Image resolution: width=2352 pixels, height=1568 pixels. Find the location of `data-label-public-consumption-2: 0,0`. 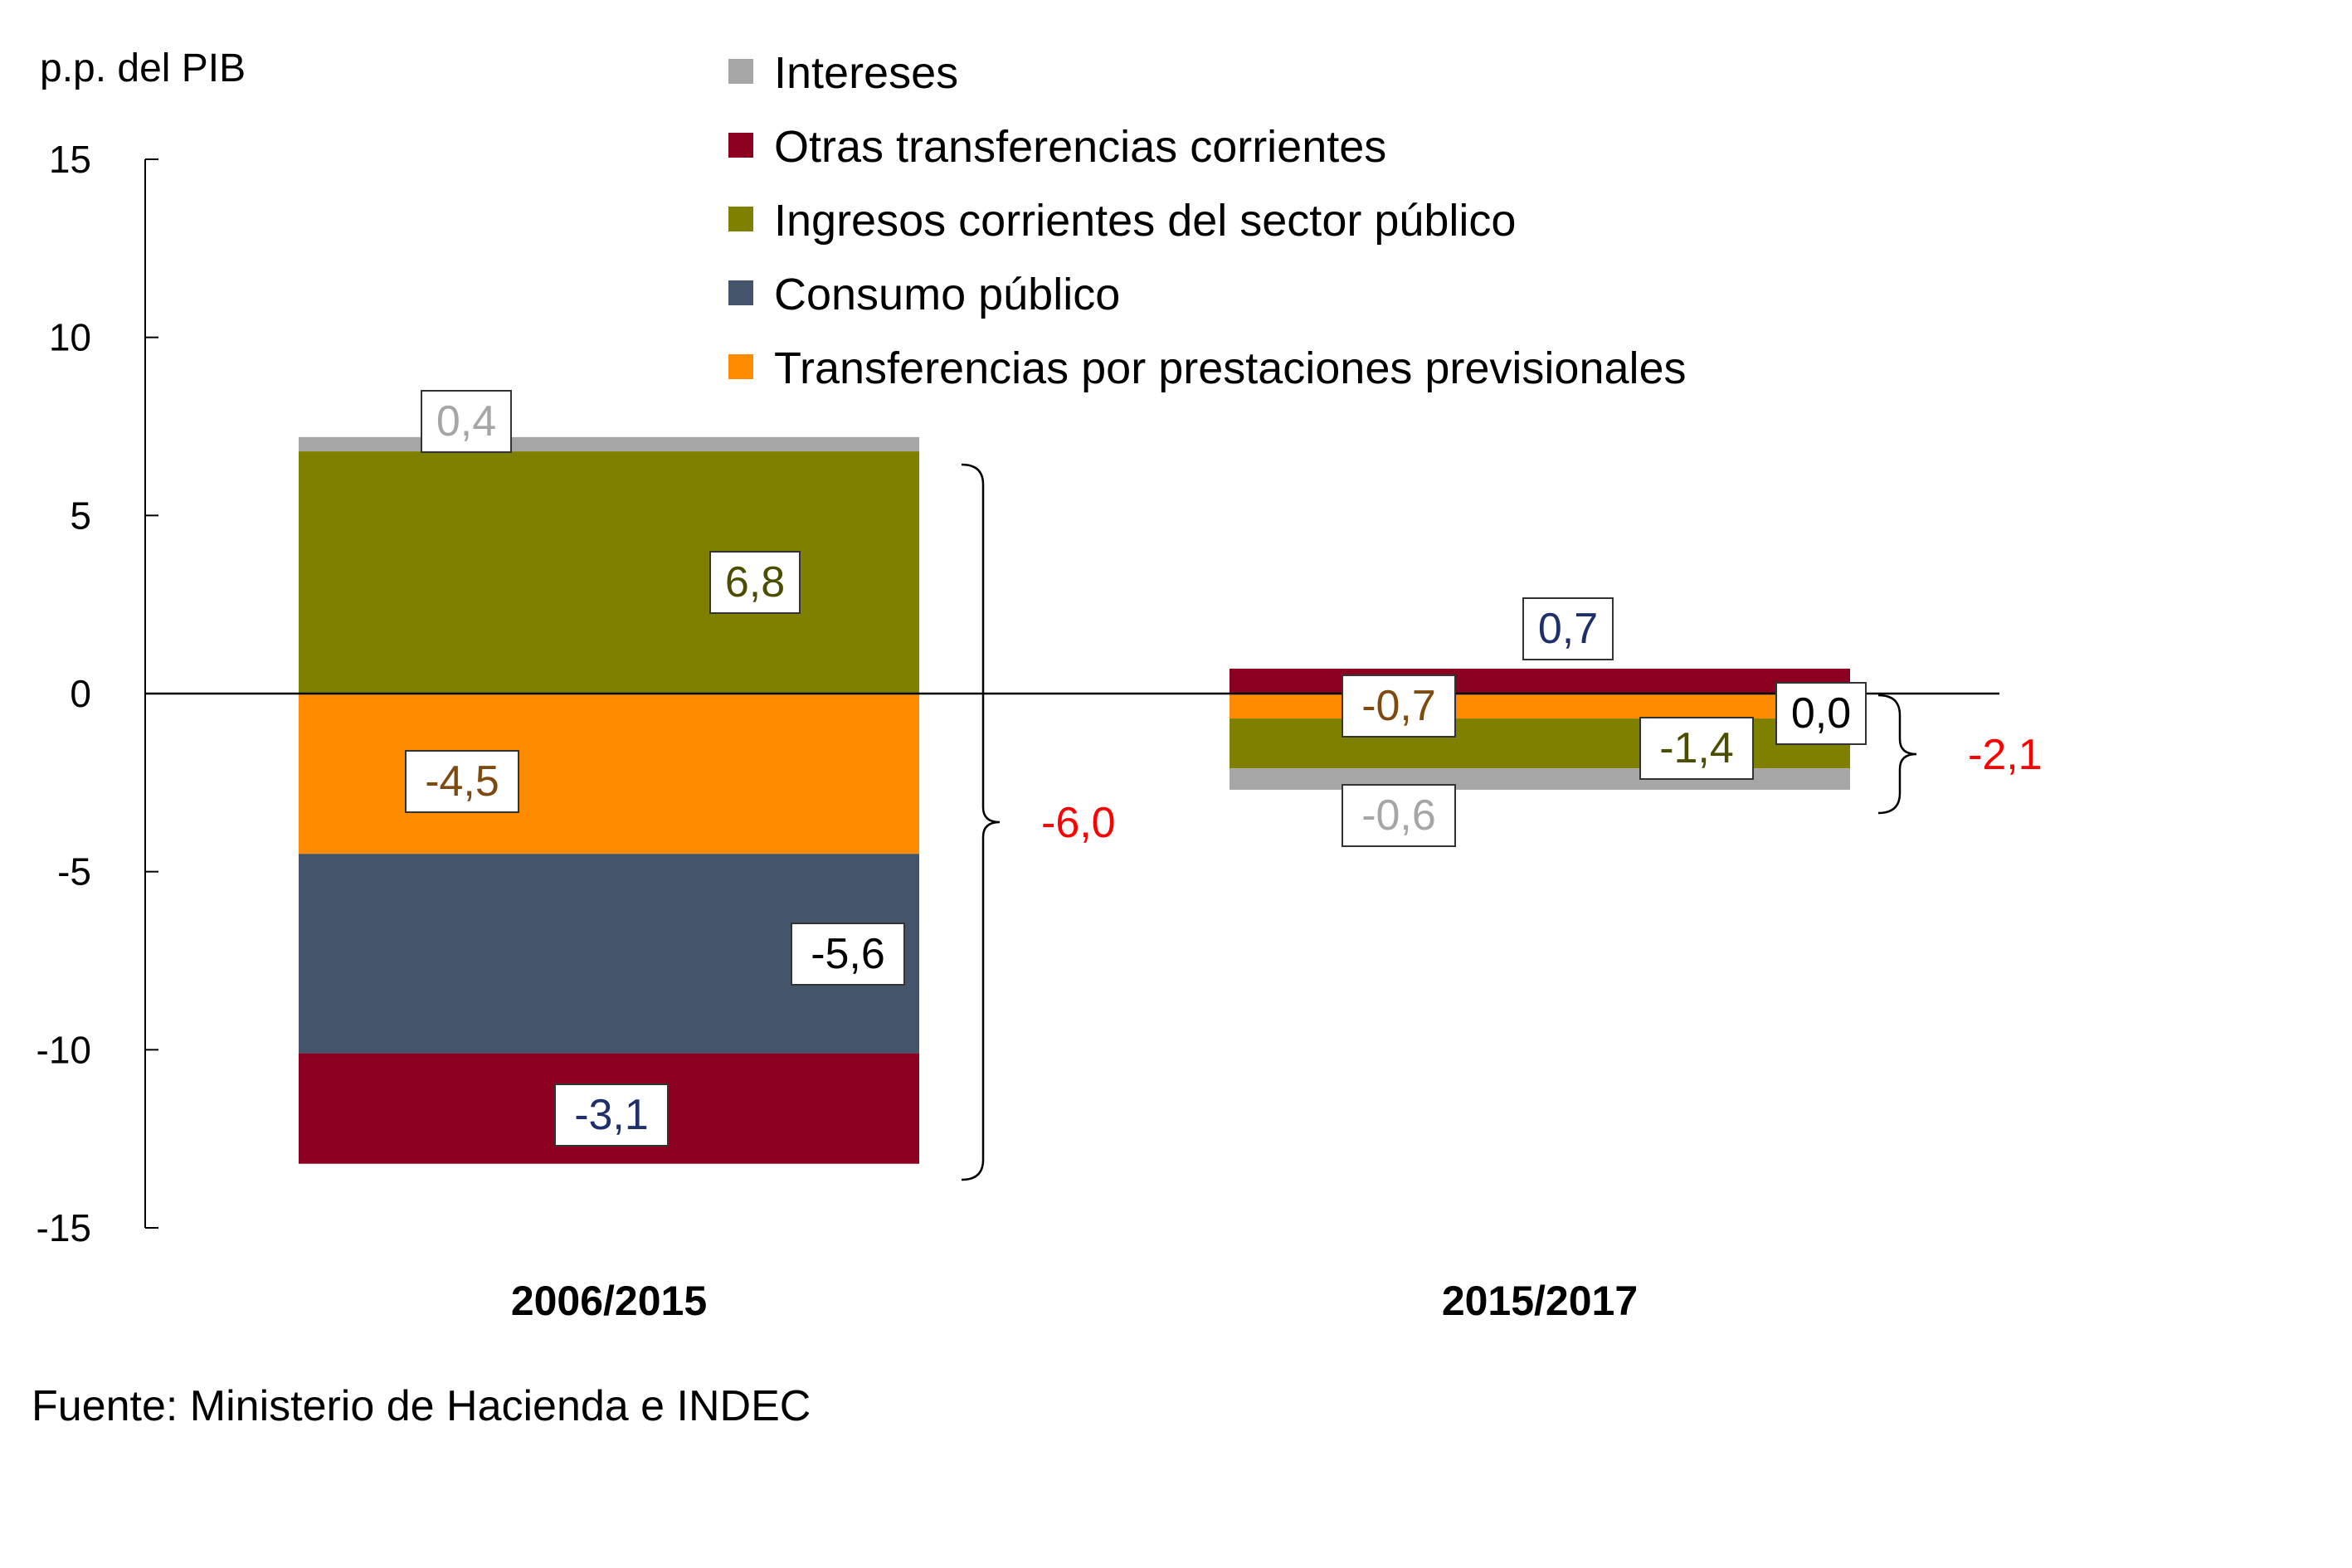

data-label-public-consumption-2: 0,0 is located at coordinates (1821, 713).